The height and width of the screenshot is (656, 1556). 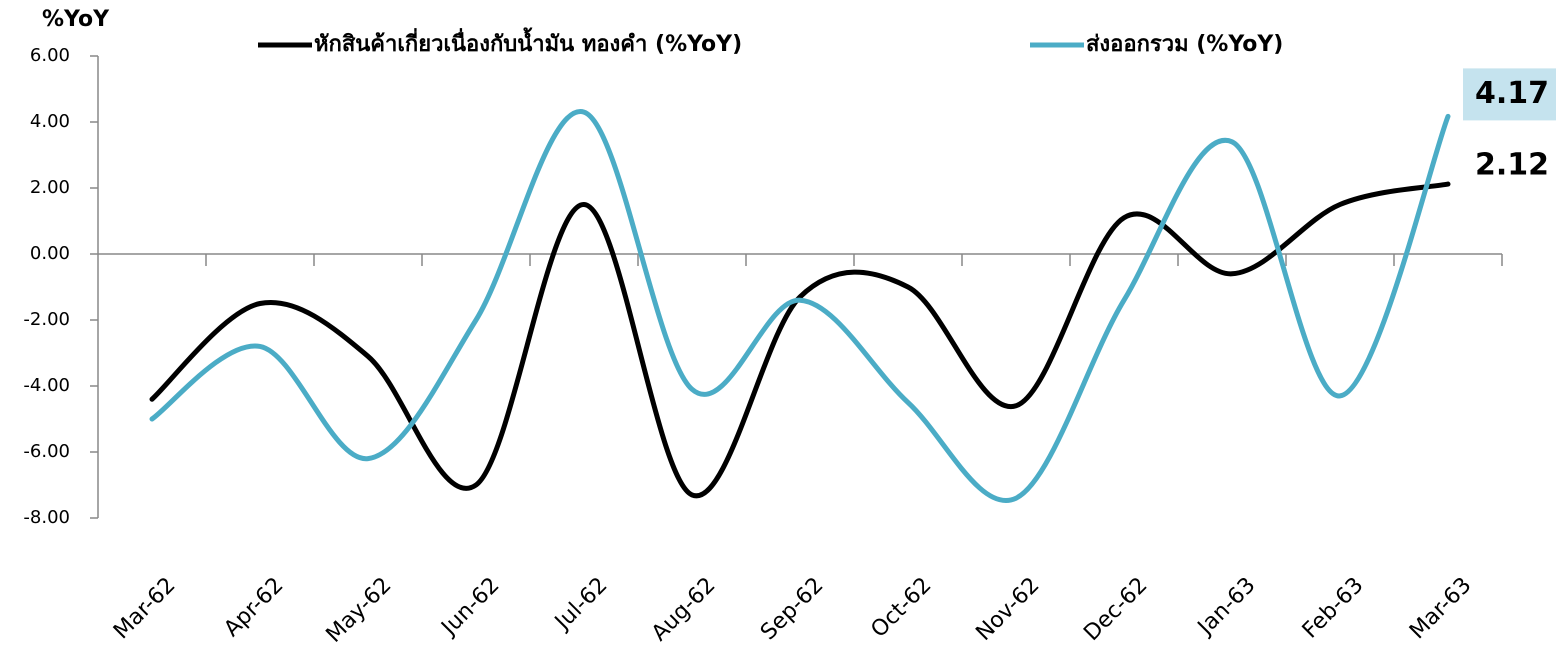 I want to click on x-tick-label: Mar-63, so click(x=1440, y=608).